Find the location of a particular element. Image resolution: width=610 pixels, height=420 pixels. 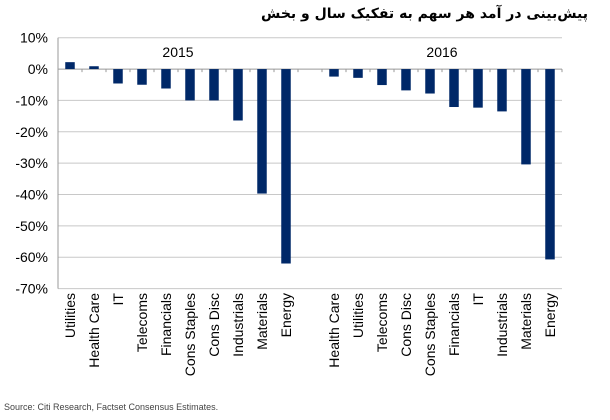

group-label-2015: 2015 is located at coordinates (177, 52).